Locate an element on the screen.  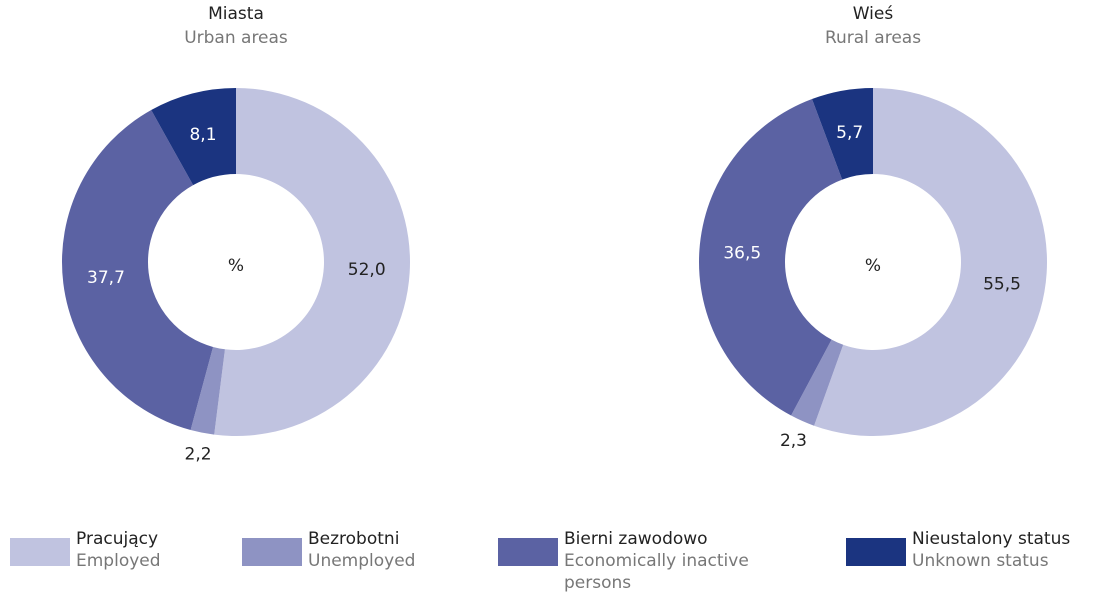
legend-item: Nieustalony status Unknown status is located at coordinates (969, 550).